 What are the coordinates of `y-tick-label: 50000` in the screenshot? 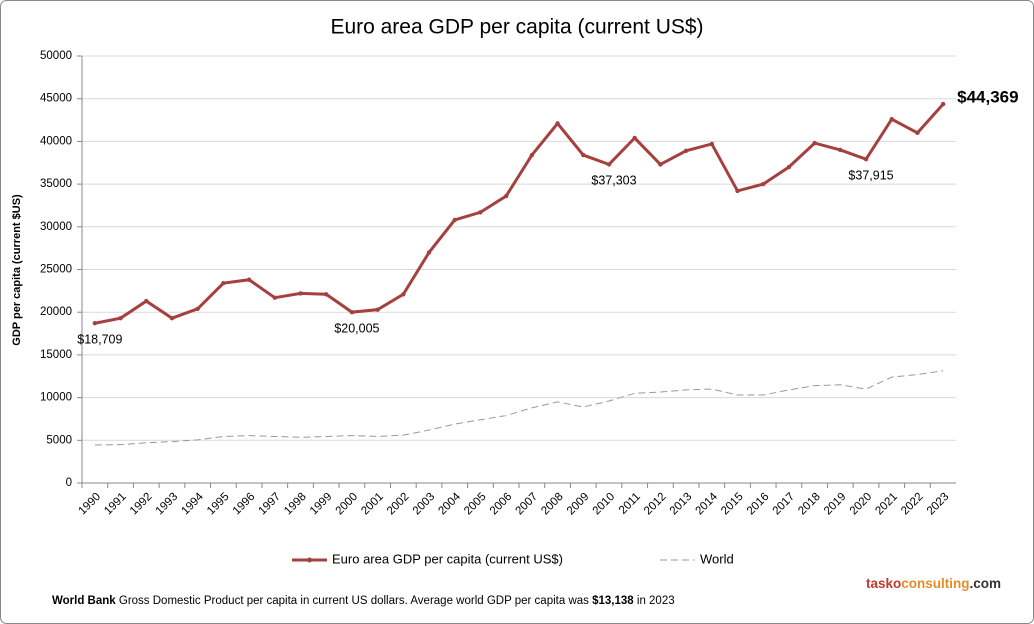 It's located at (56, 56).